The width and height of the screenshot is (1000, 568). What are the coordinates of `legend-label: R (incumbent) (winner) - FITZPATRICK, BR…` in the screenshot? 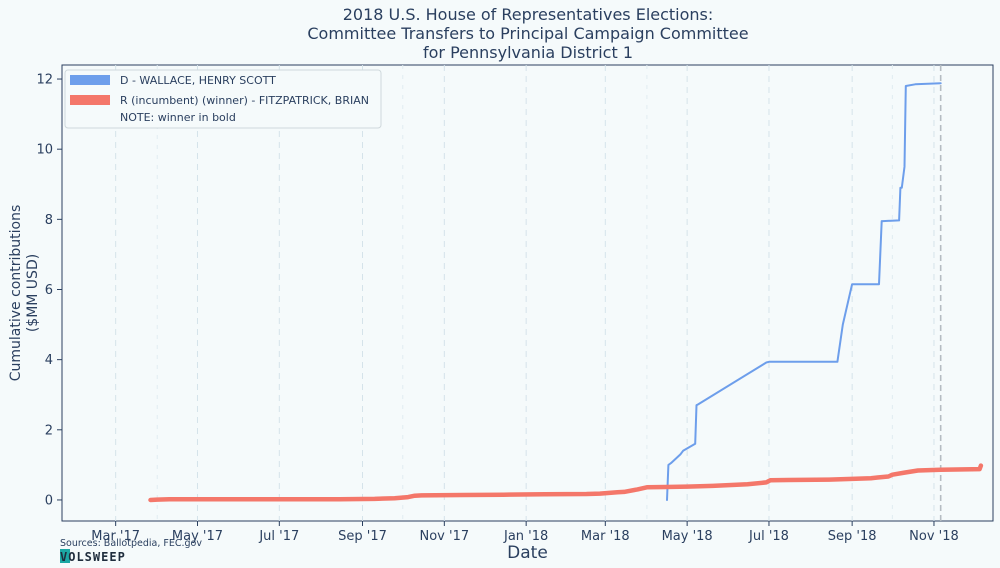 It's located at (244, 100).